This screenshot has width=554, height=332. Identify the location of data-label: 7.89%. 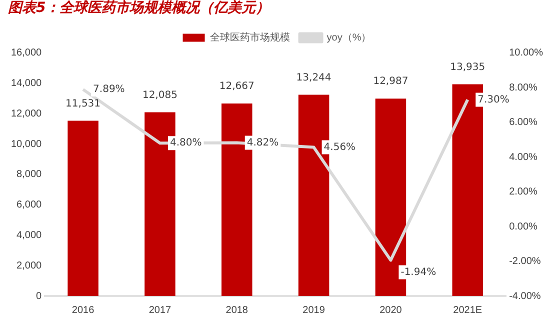
(109, 90).